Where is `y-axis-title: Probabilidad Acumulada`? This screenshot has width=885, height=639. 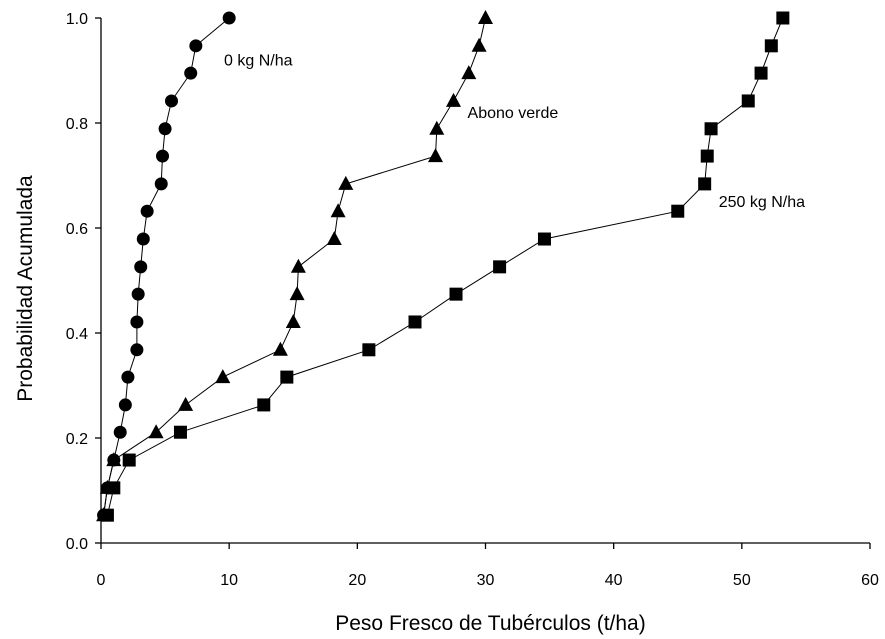
y-axis-title: Probabilidad Acumulada is located at coordinates (25, 288).